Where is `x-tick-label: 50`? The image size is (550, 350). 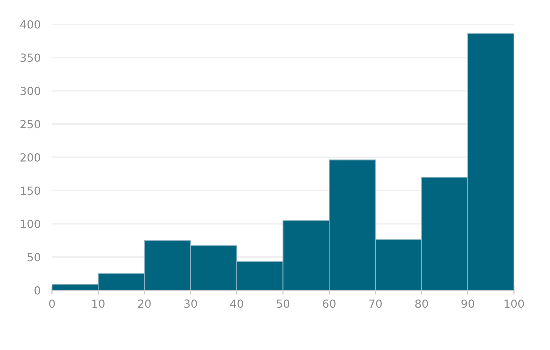
x-tick-label: 50 is located at coordinates (283, 304).